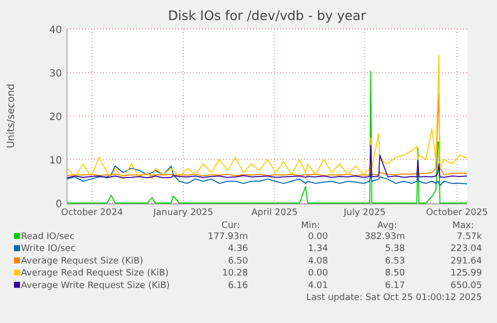 This screenshot has height=323, width=497. What do you see at coordinates (394, 298) in the screenshot?
I see `text: Last update: Sat Oct 25 01:00:12 2025` at bounding box center [394, 298].